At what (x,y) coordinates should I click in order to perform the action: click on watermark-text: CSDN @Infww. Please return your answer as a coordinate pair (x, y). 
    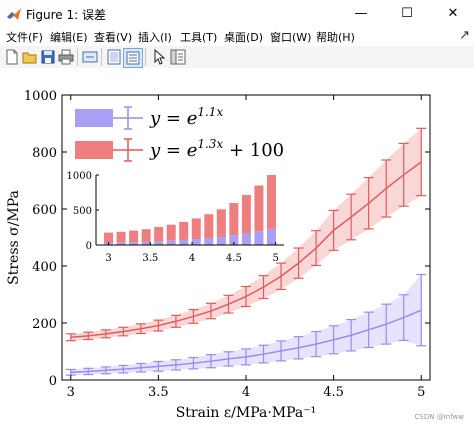
    Looking at the image, I should click on (439, 417).